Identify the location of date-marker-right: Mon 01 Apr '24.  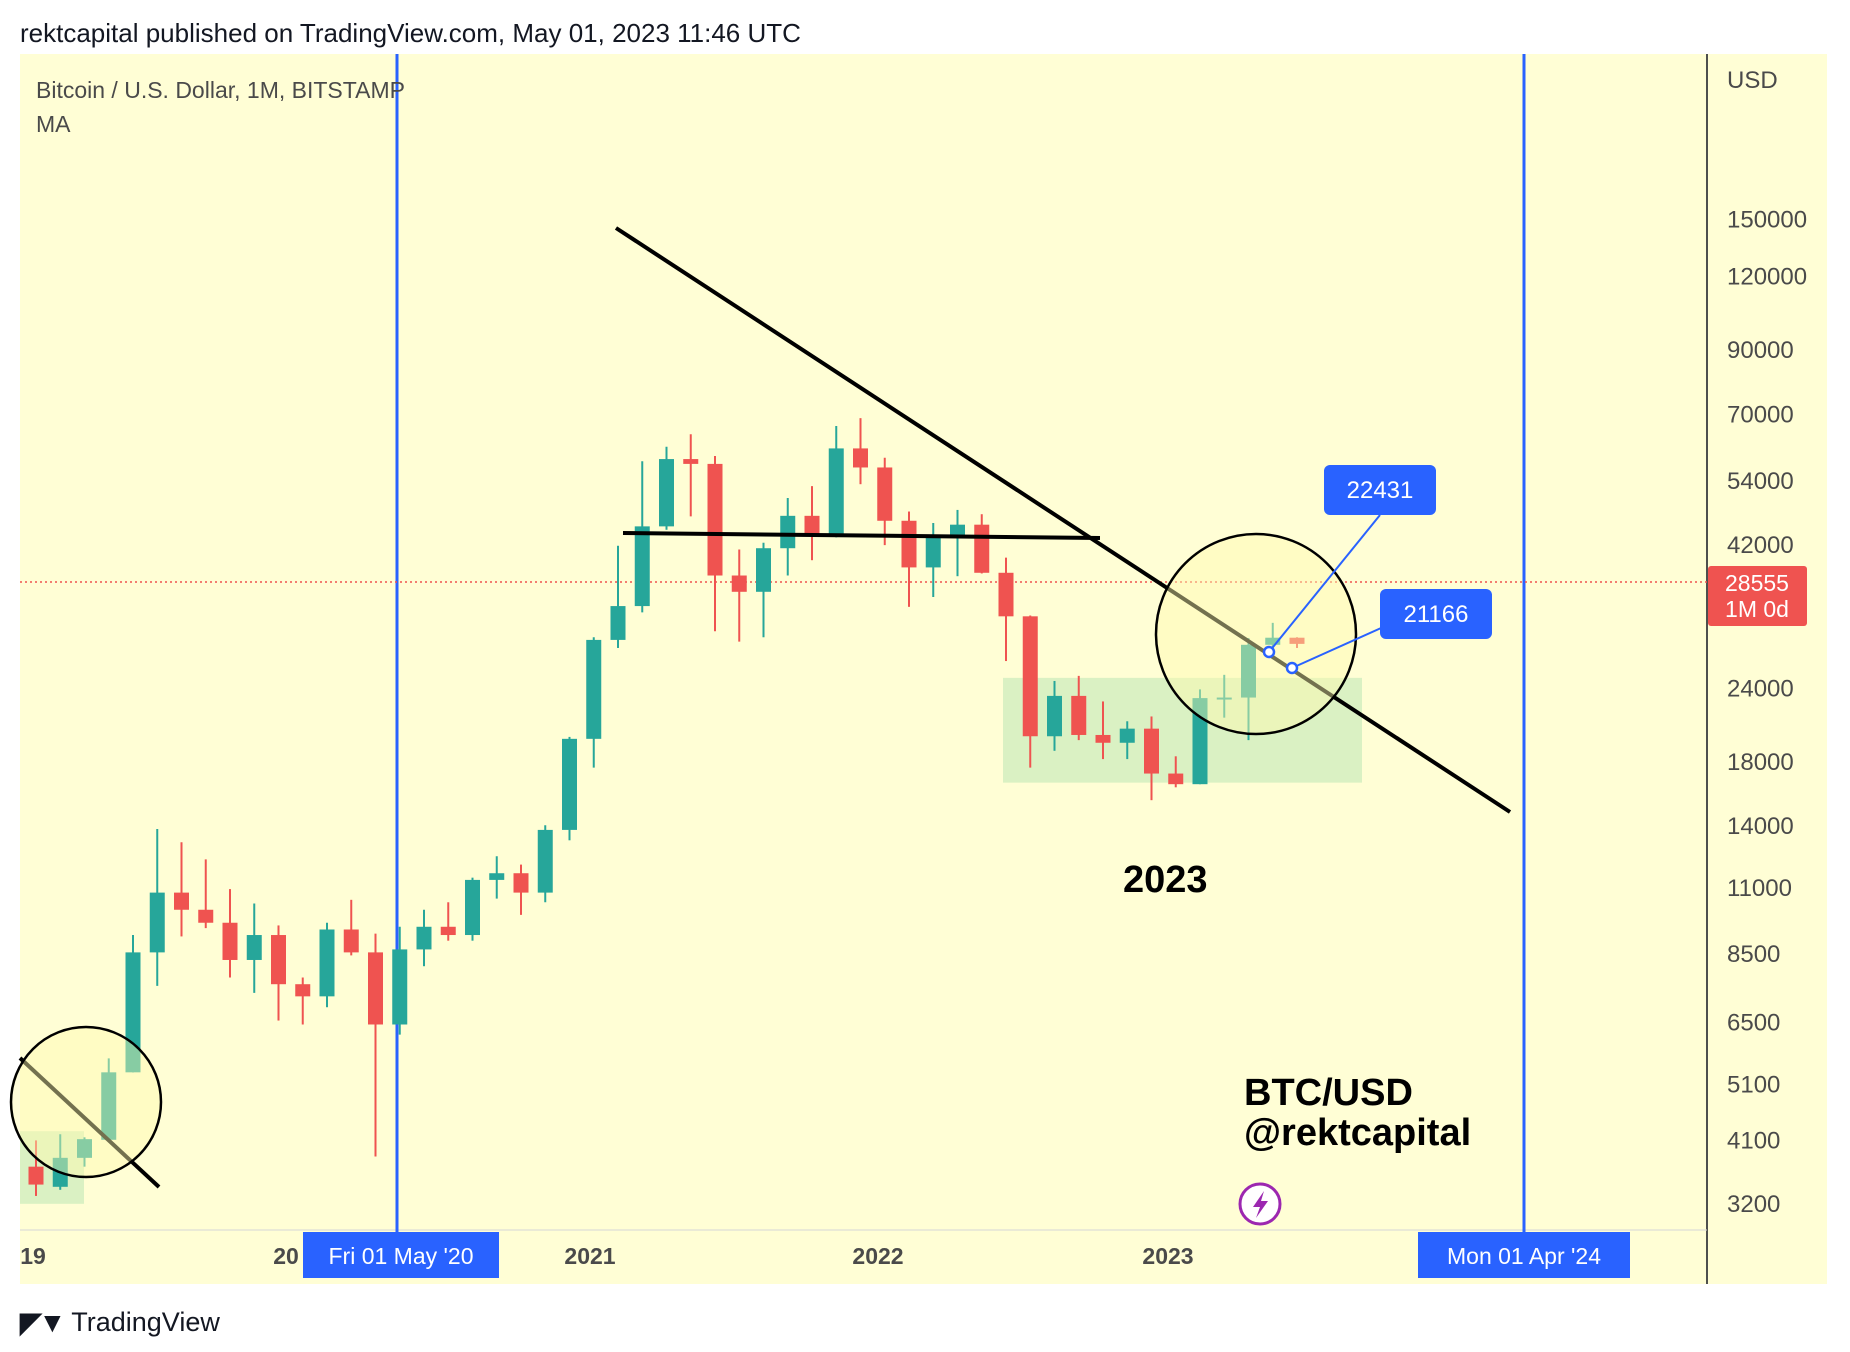
(1524, 1255).